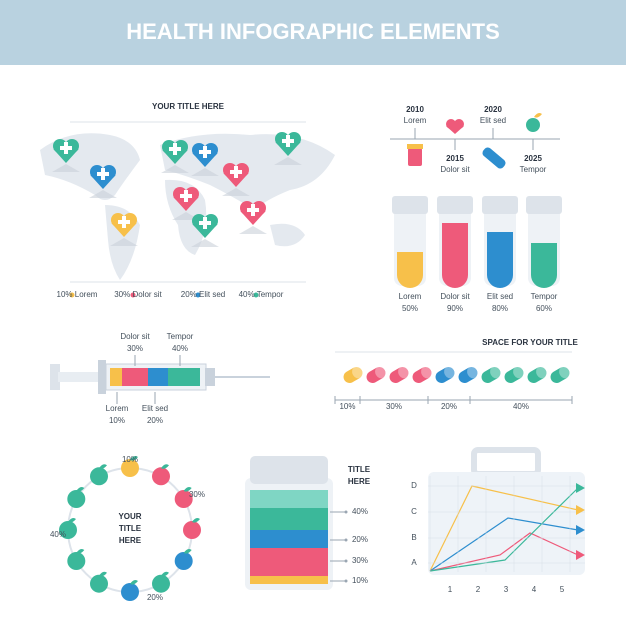 The image size is (626, 626). What do you see at coordinates (414, 562) in the screenshot?
I see `y-label: A` at bounding box center [414, 562].